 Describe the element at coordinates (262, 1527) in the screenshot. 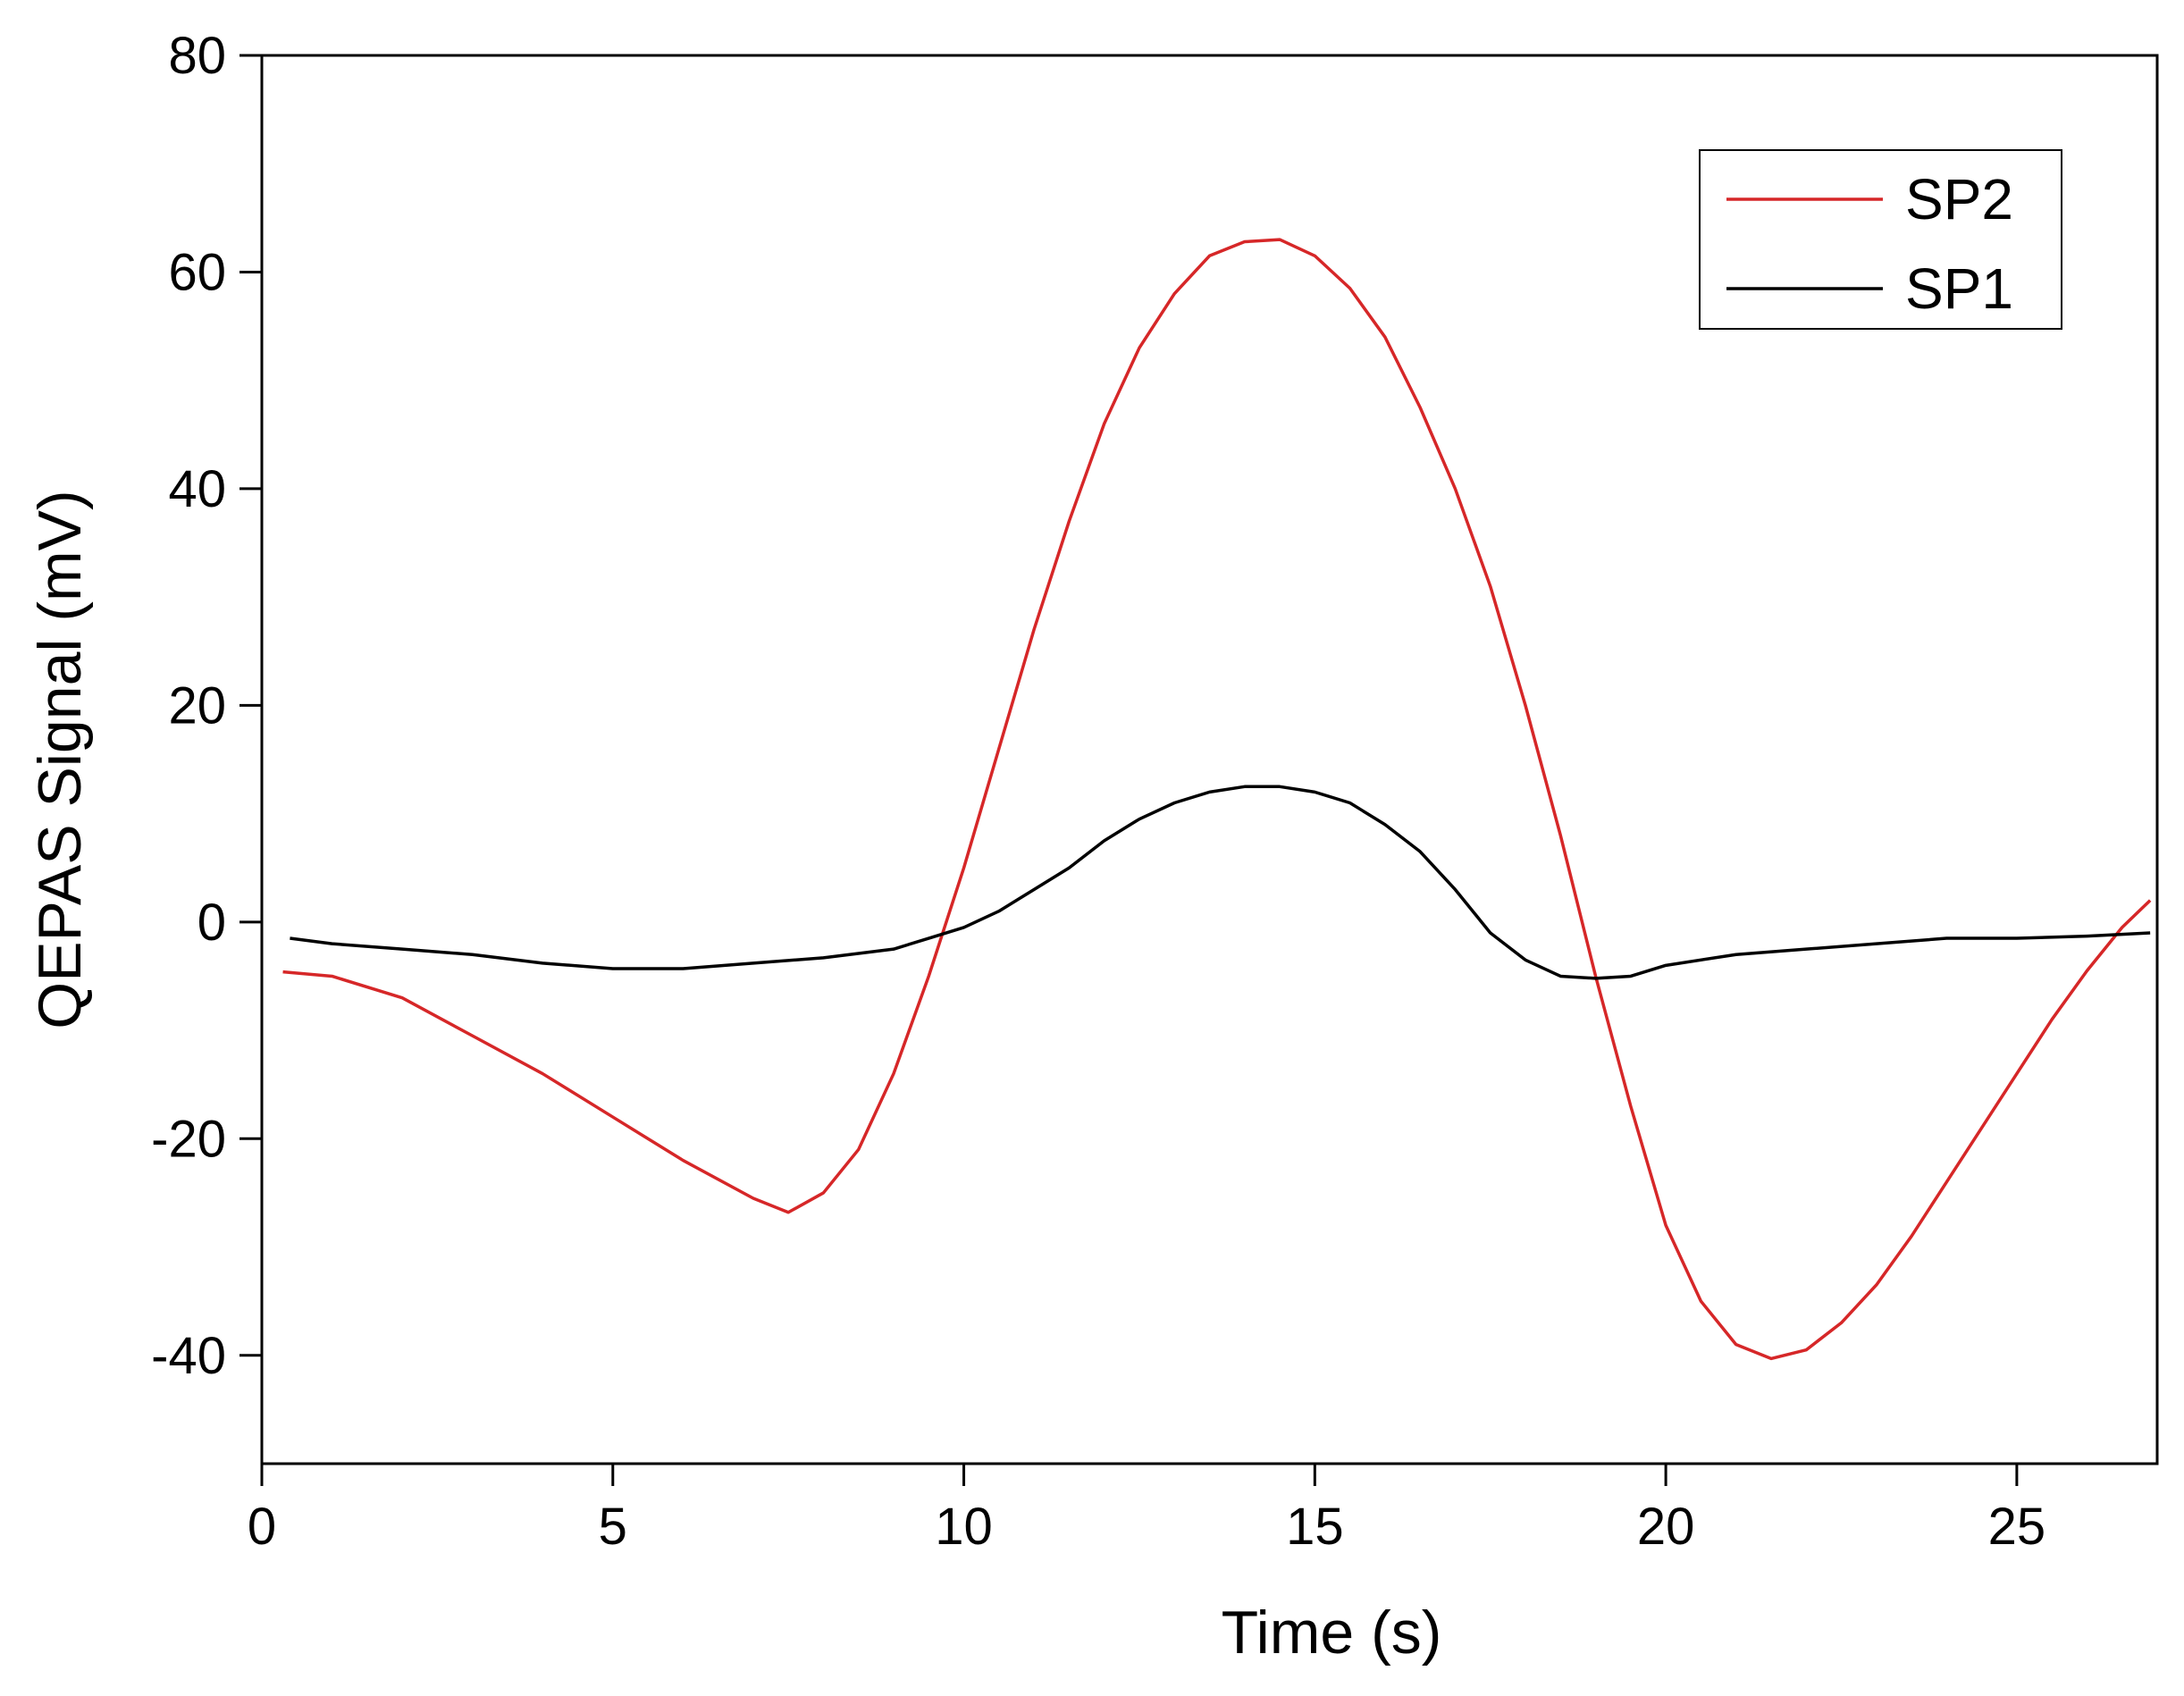

I see `x-tick-label: 0` at that location.